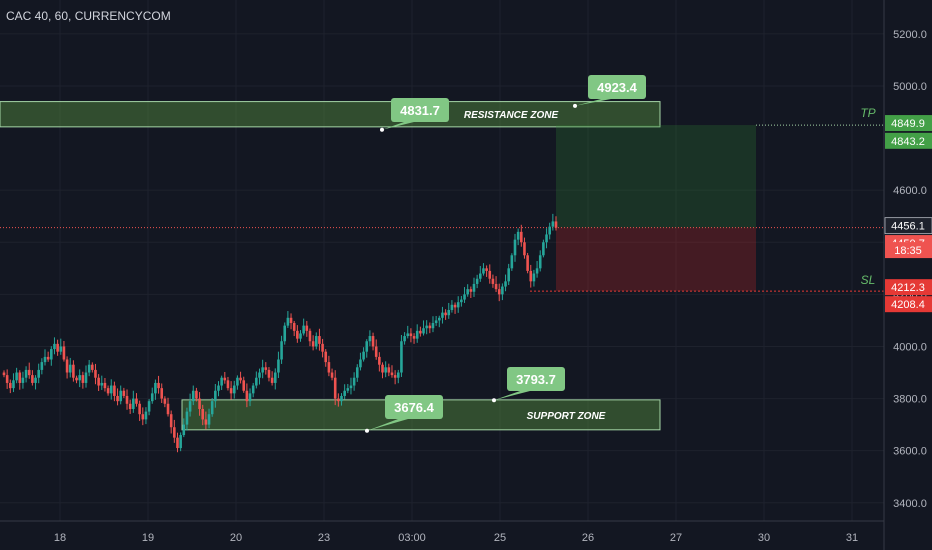 Image resolution: width=932 pixels, height=550 pixels. What do you see at coordinates (588, 538) in the screenshot?
I see `x-tick-label: 26` at bounding box center [588, 538].